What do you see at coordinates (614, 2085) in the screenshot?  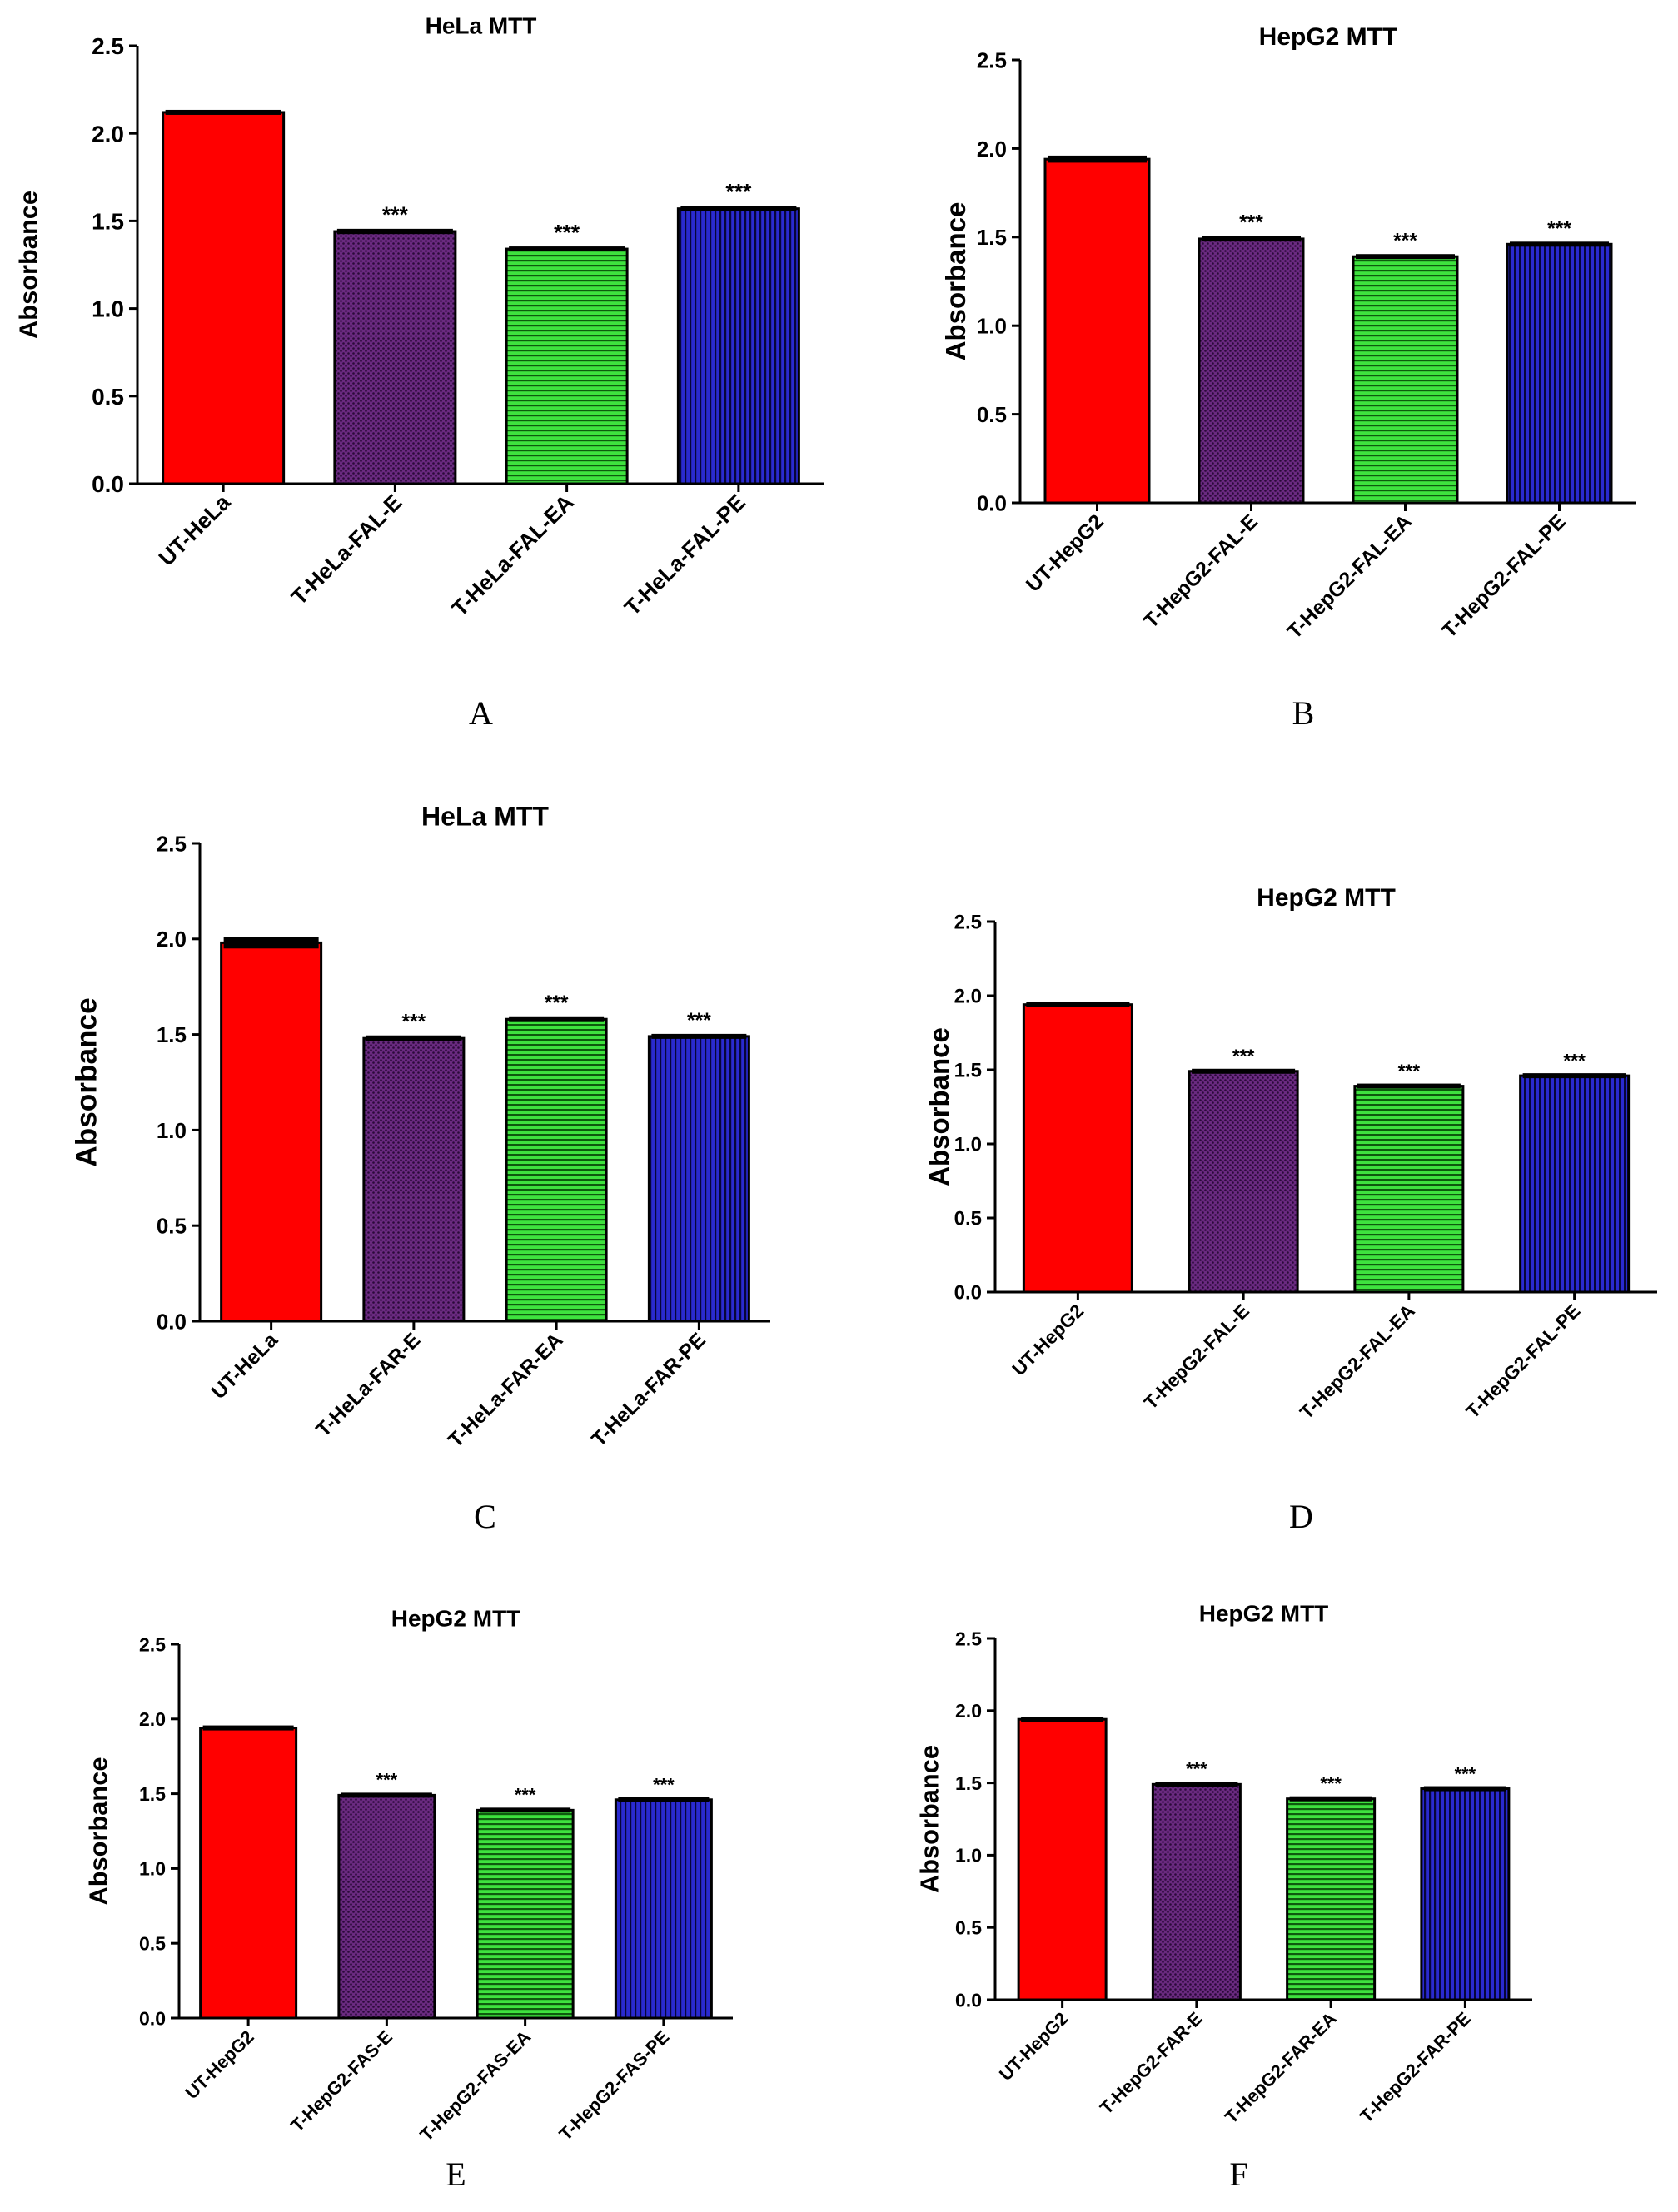 I see `x-tick-label: T-HepG2-FAS-PE` at bounding box center [614, 2085].